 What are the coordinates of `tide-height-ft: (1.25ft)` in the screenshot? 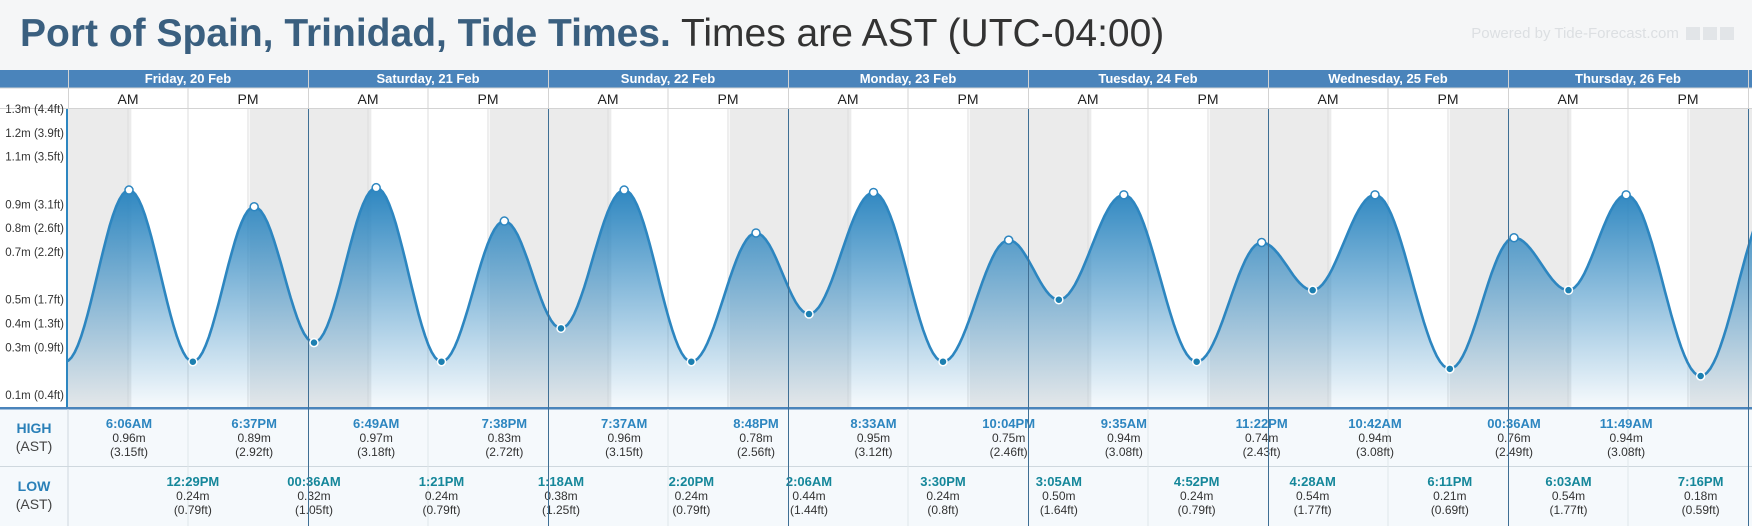 It's located at (561, 510).